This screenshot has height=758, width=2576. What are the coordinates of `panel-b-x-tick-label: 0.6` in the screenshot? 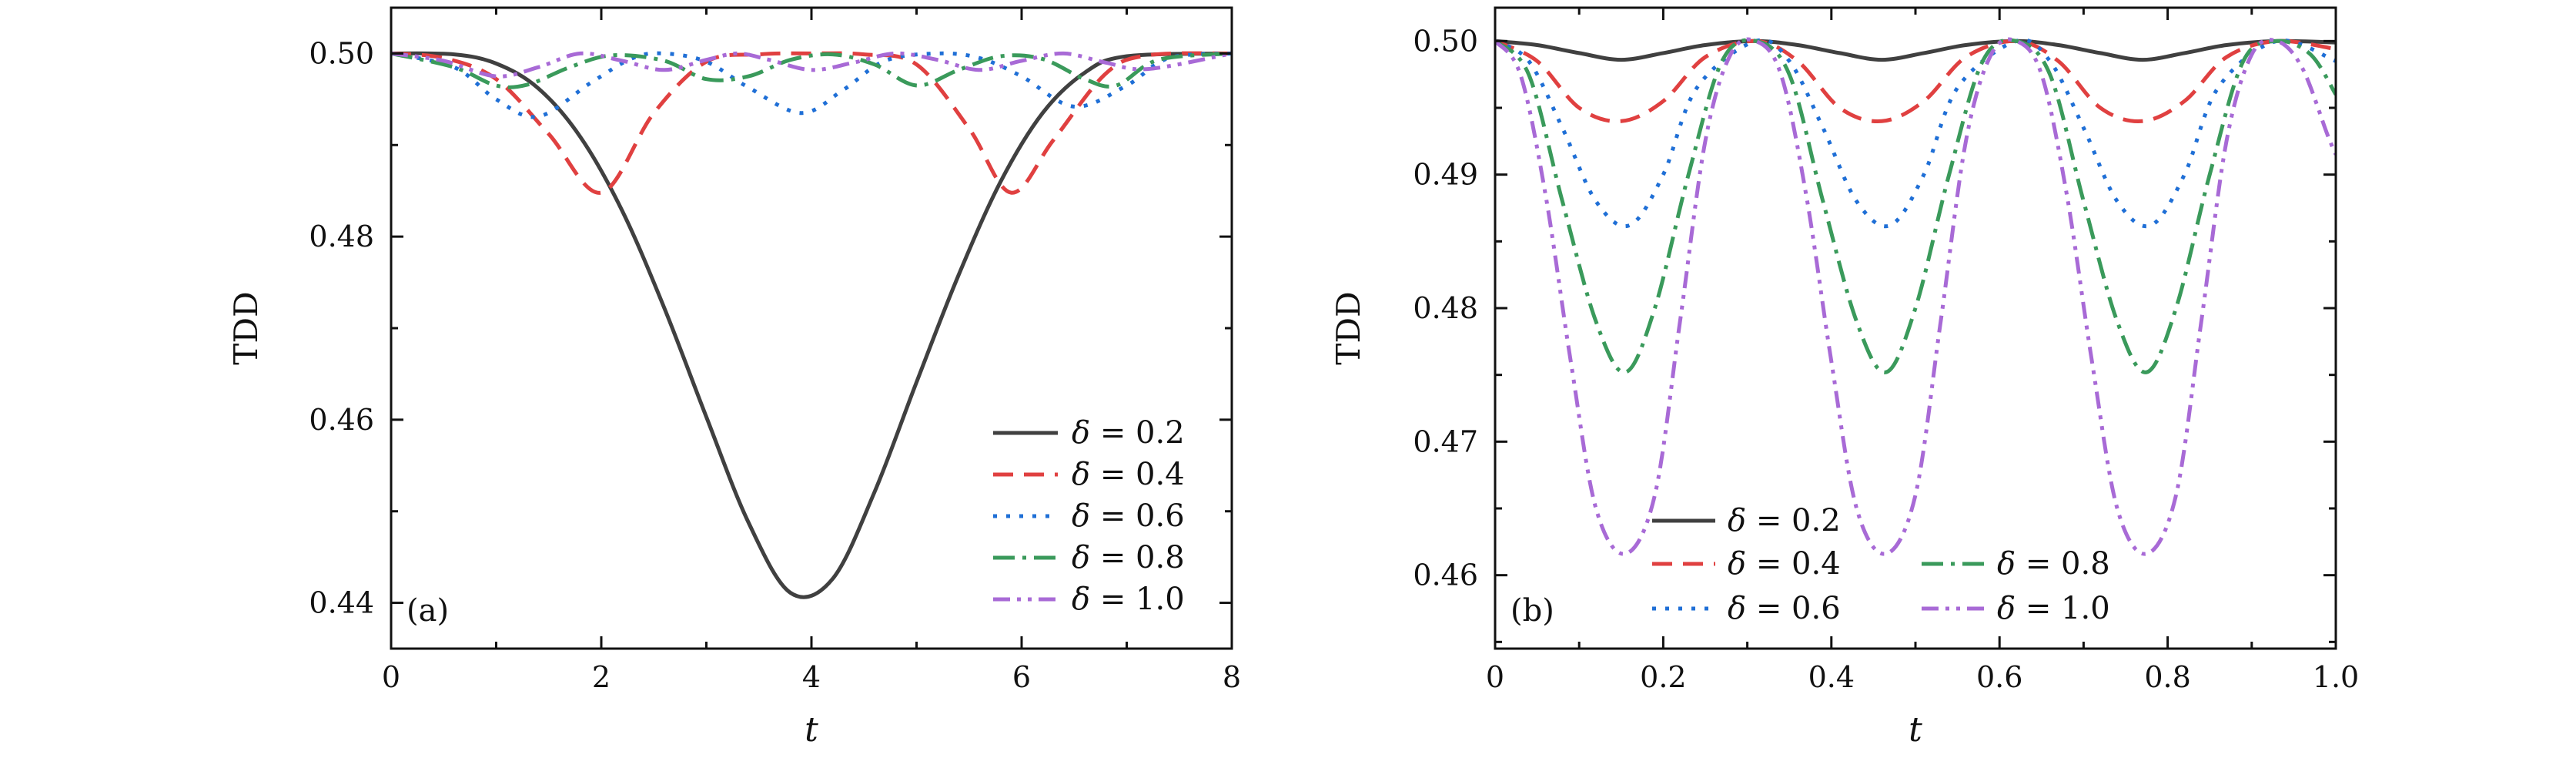 It's located at (1999, 677).